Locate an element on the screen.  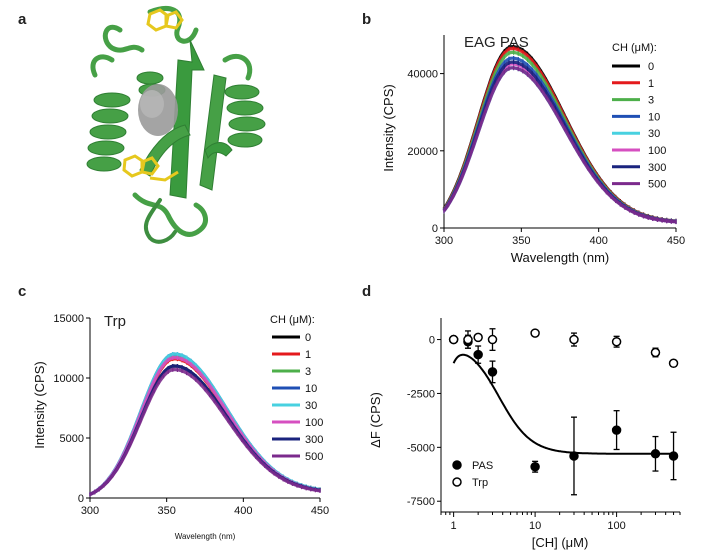
legend-marker-PAS is located at coordinates (457, 465).